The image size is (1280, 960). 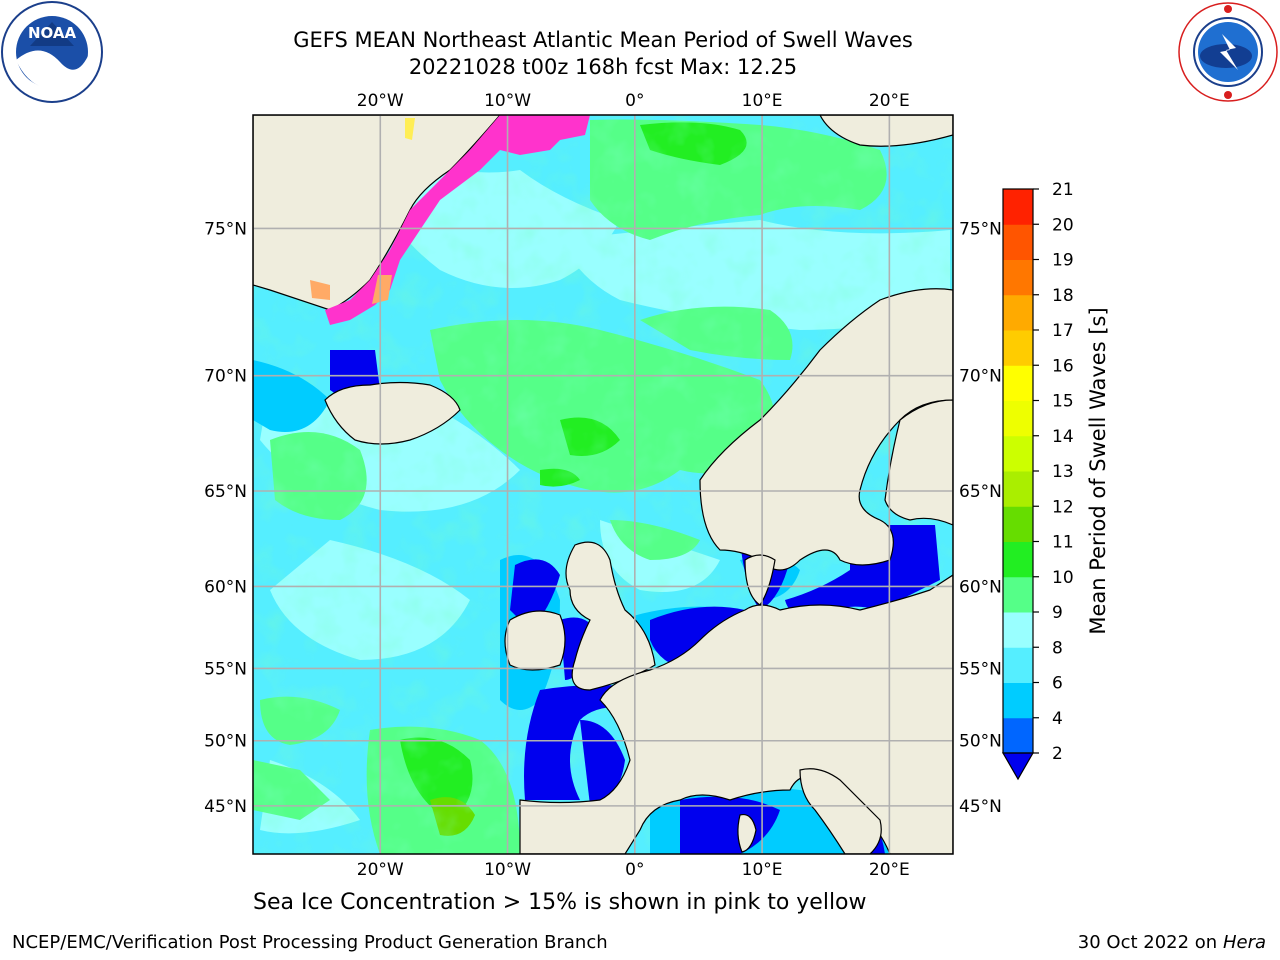 I want to click on colorbar-tick-label: 10, so click(x=1063, y=578).